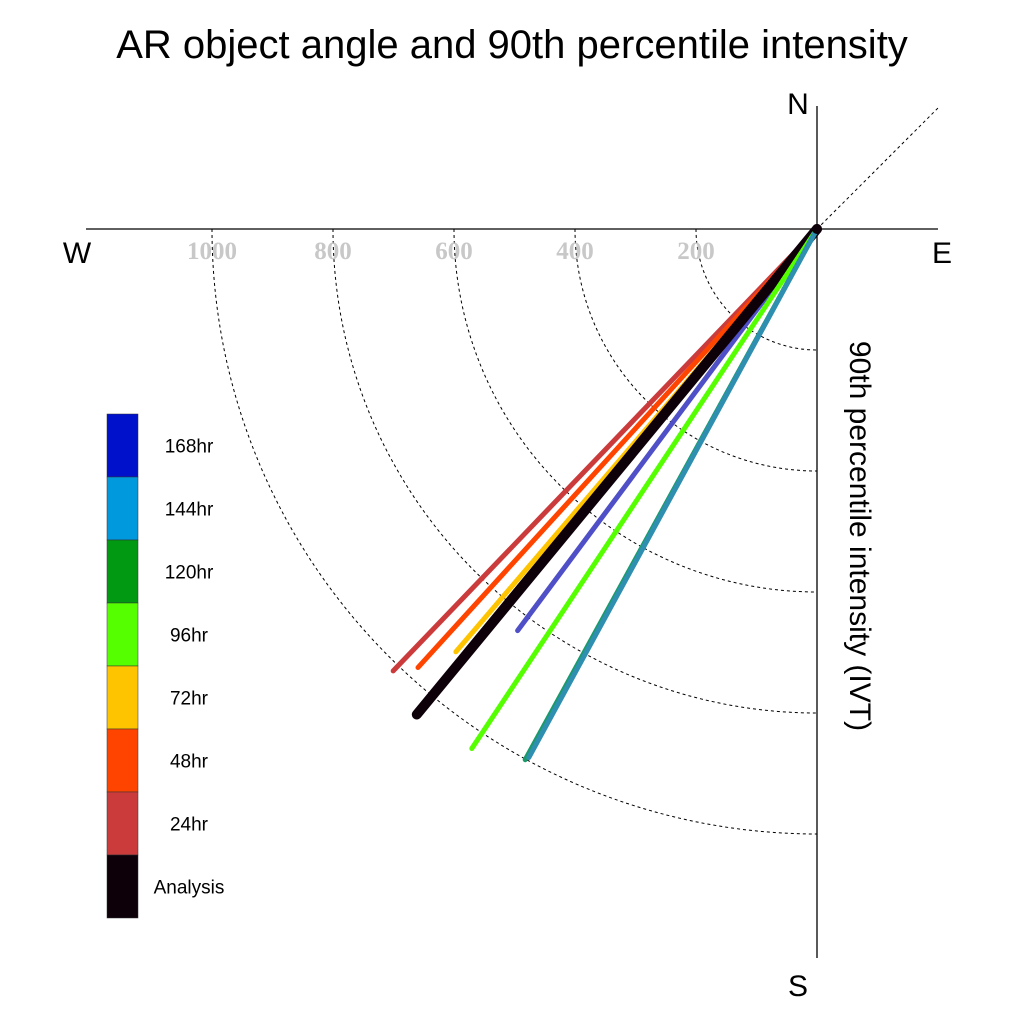 This screenshot has width=1024, height=1024. Describe the element at coordinates (212, 251) in the screenshot. I see `radial-tick-label-1000: 1000` at that location.